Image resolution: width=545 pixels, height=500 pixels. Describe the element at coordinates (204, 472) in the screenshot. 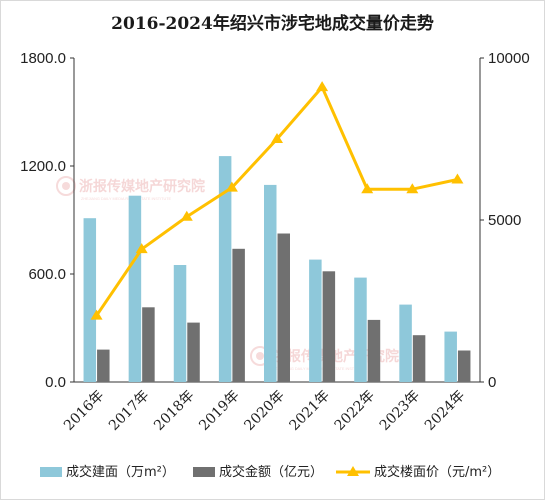

I see `legend-swatch-amount` at that location.